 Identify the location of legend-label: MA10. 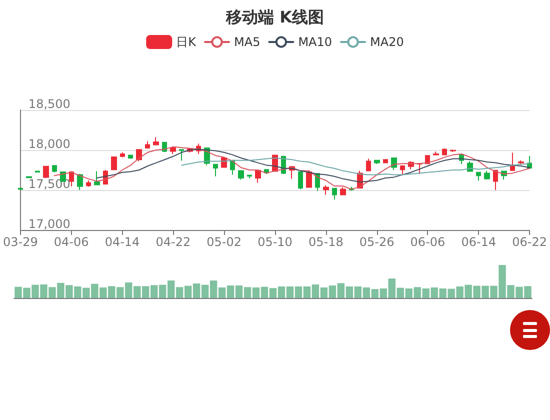
(315, 42).